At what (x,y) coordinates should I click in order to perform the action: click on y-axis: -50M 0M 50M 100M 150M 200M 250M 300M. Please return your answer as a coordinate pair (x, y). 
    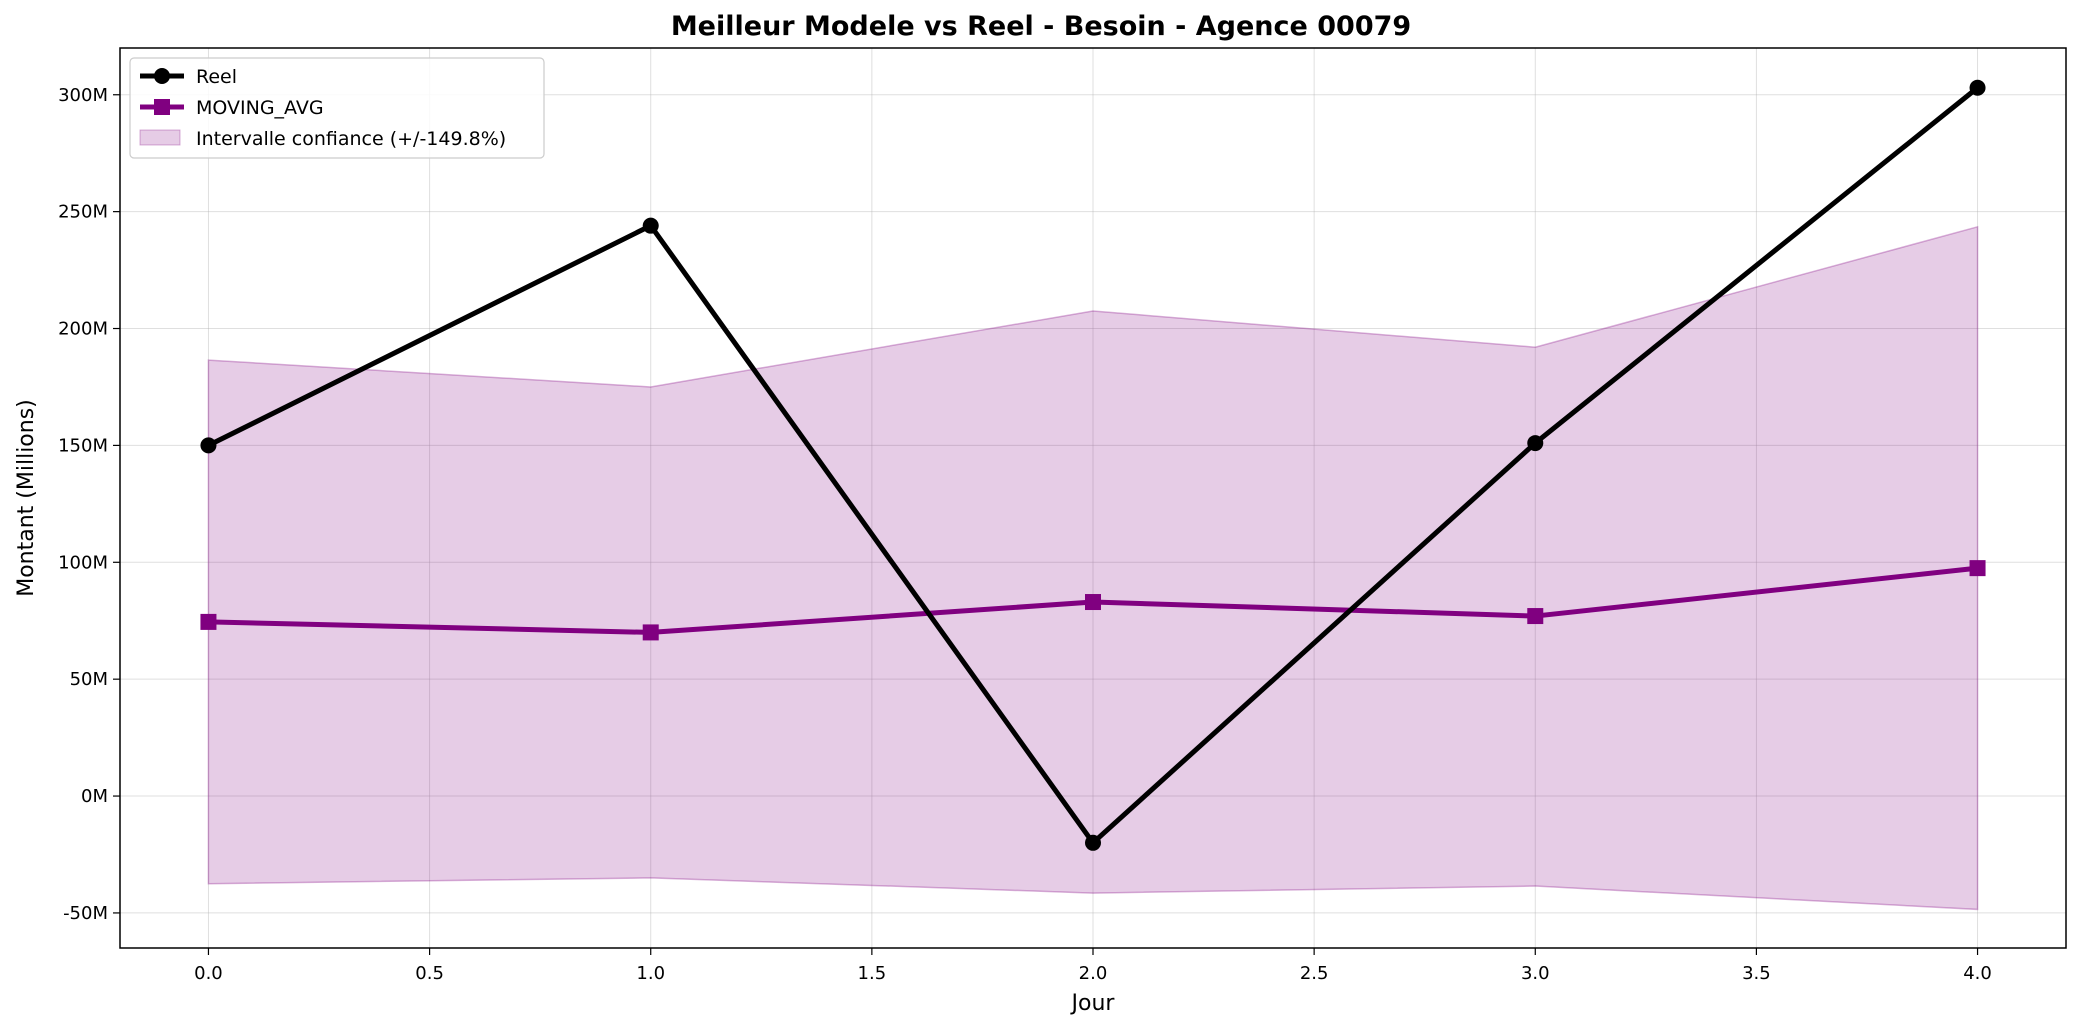
    Looking at the image, I should click on (89, 504).